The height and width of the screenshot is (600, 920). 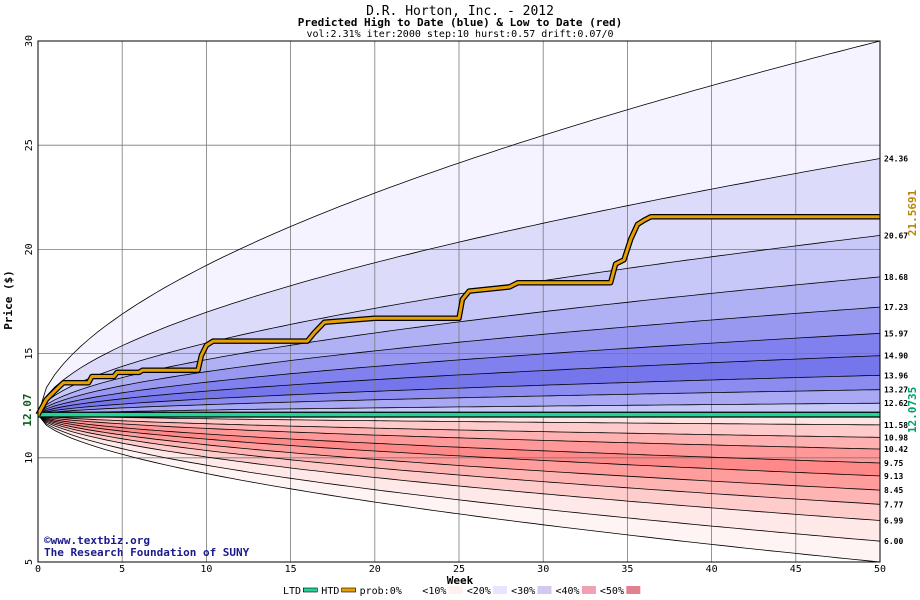 What do you see at coordinates (460, 11) in the screenshot?
I see `chart-title: D.R. Horton, Inc. - 2012` at bounding box center [460, 11].